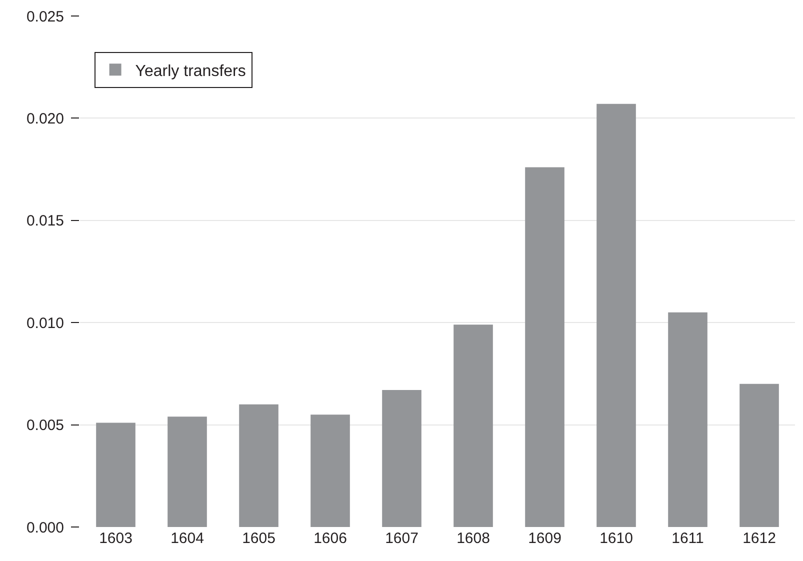  Describe the element at coordinates (401, 538) in the screenshot. I see `x-tick-label: 1607` at that location.